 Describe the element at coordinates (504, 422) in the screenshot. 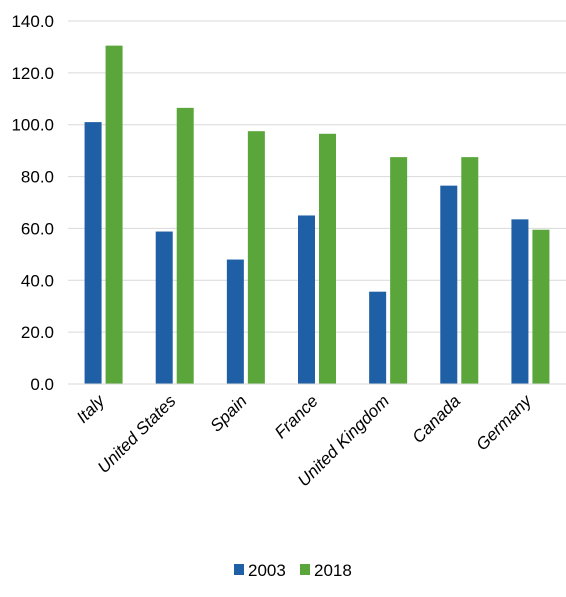

I see `x-tick-label: Germany` at that location.